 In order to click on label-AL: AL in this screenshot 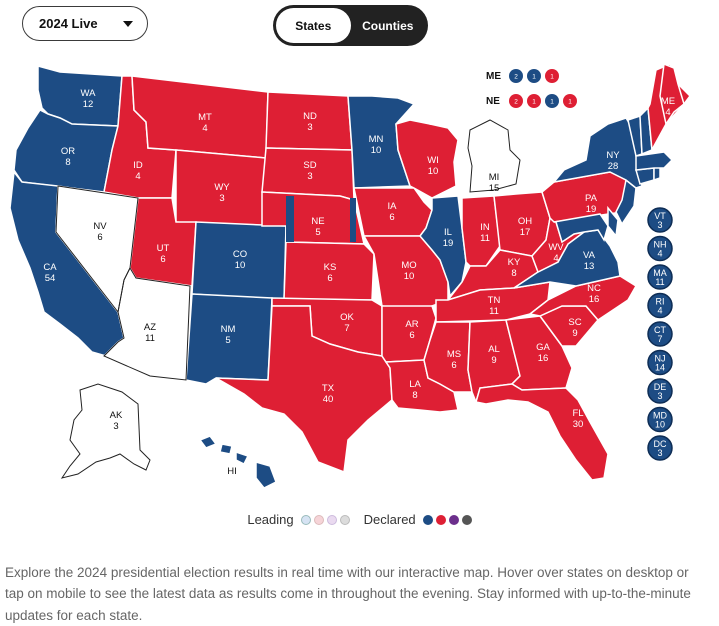, I will do `click(494, 349)`.